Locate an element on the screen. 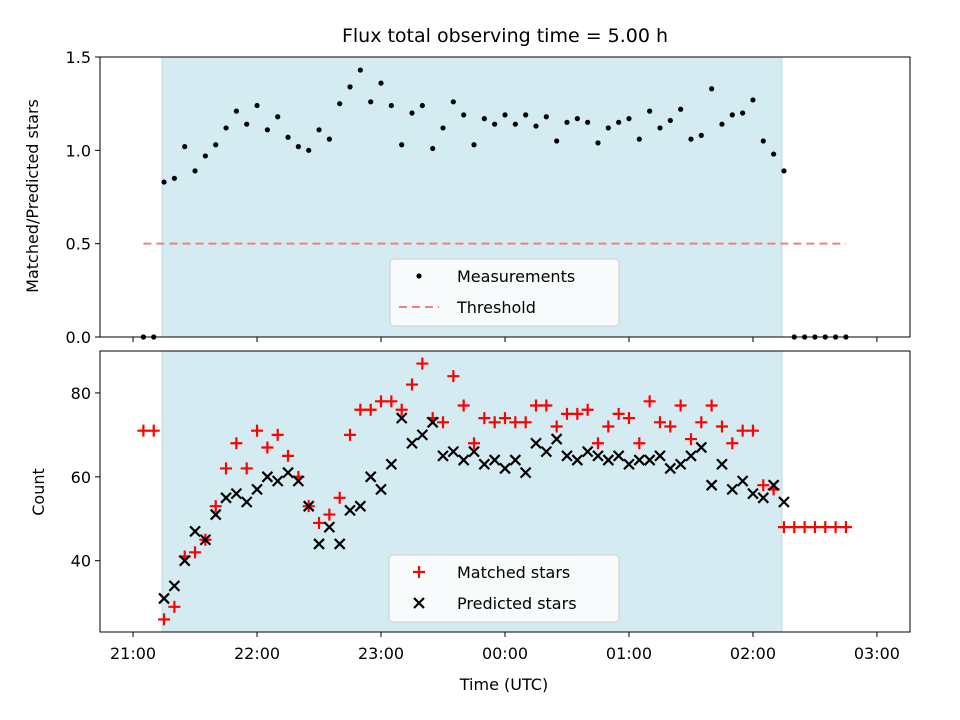  legend-top: Measurements Threshold is located at coordinates (504, 292).